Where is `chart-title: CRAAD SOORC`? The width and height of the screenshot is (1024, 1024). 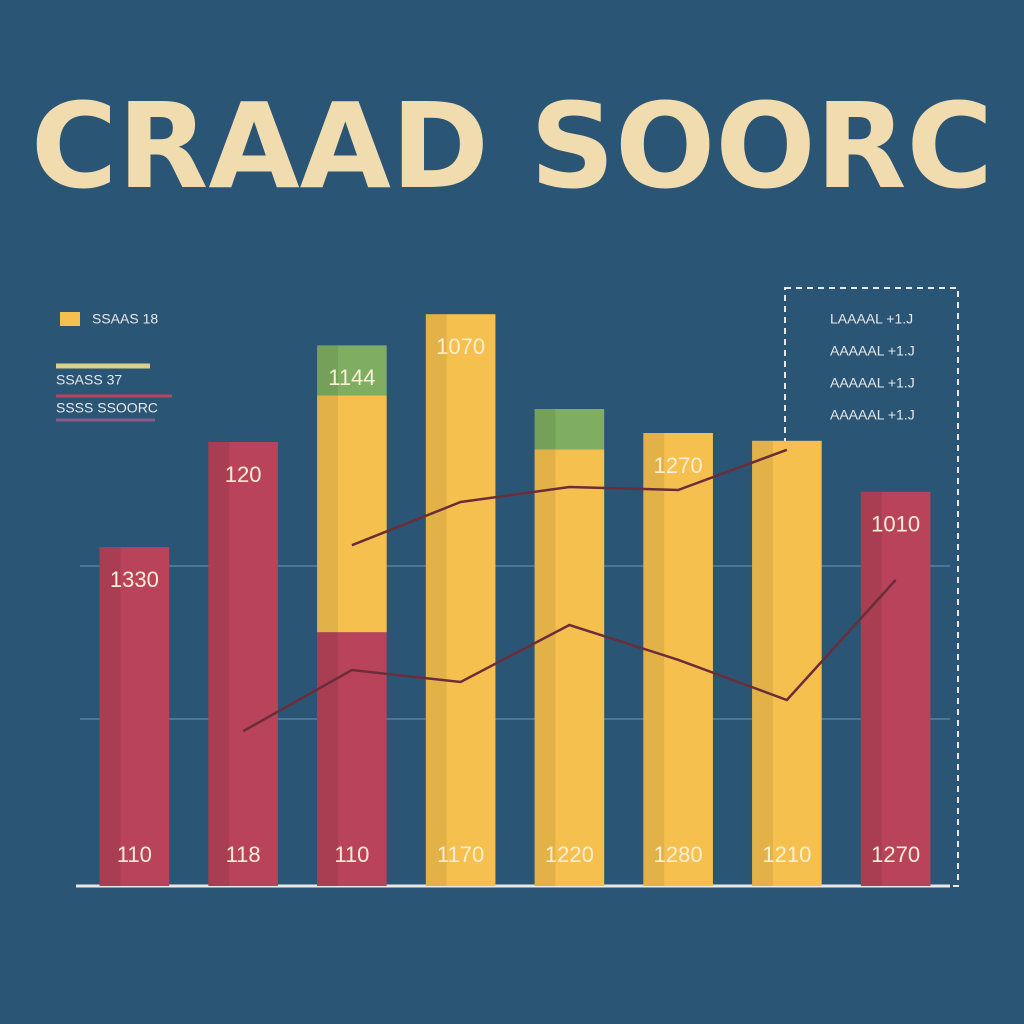
chart-title: CRAAD SOORC is located at coordinates (512, 146).